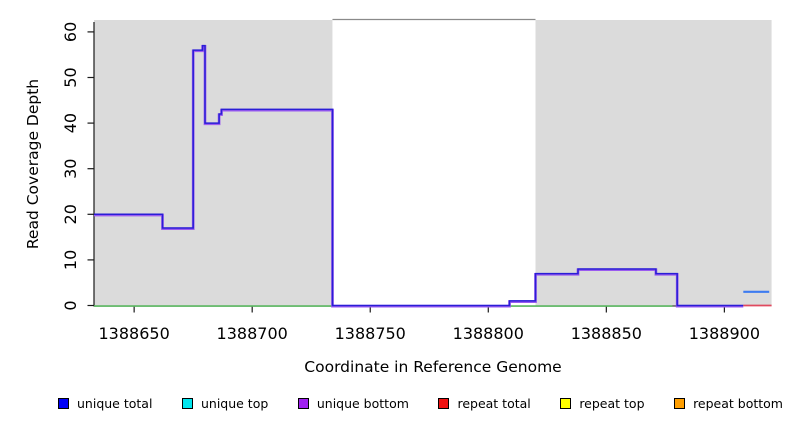 This screenshot has height=432, width=792. What do you see at coordinates (70, 77) in the screenshot?
I see `y-tick-label: 50` at bounding box center [70, 77].